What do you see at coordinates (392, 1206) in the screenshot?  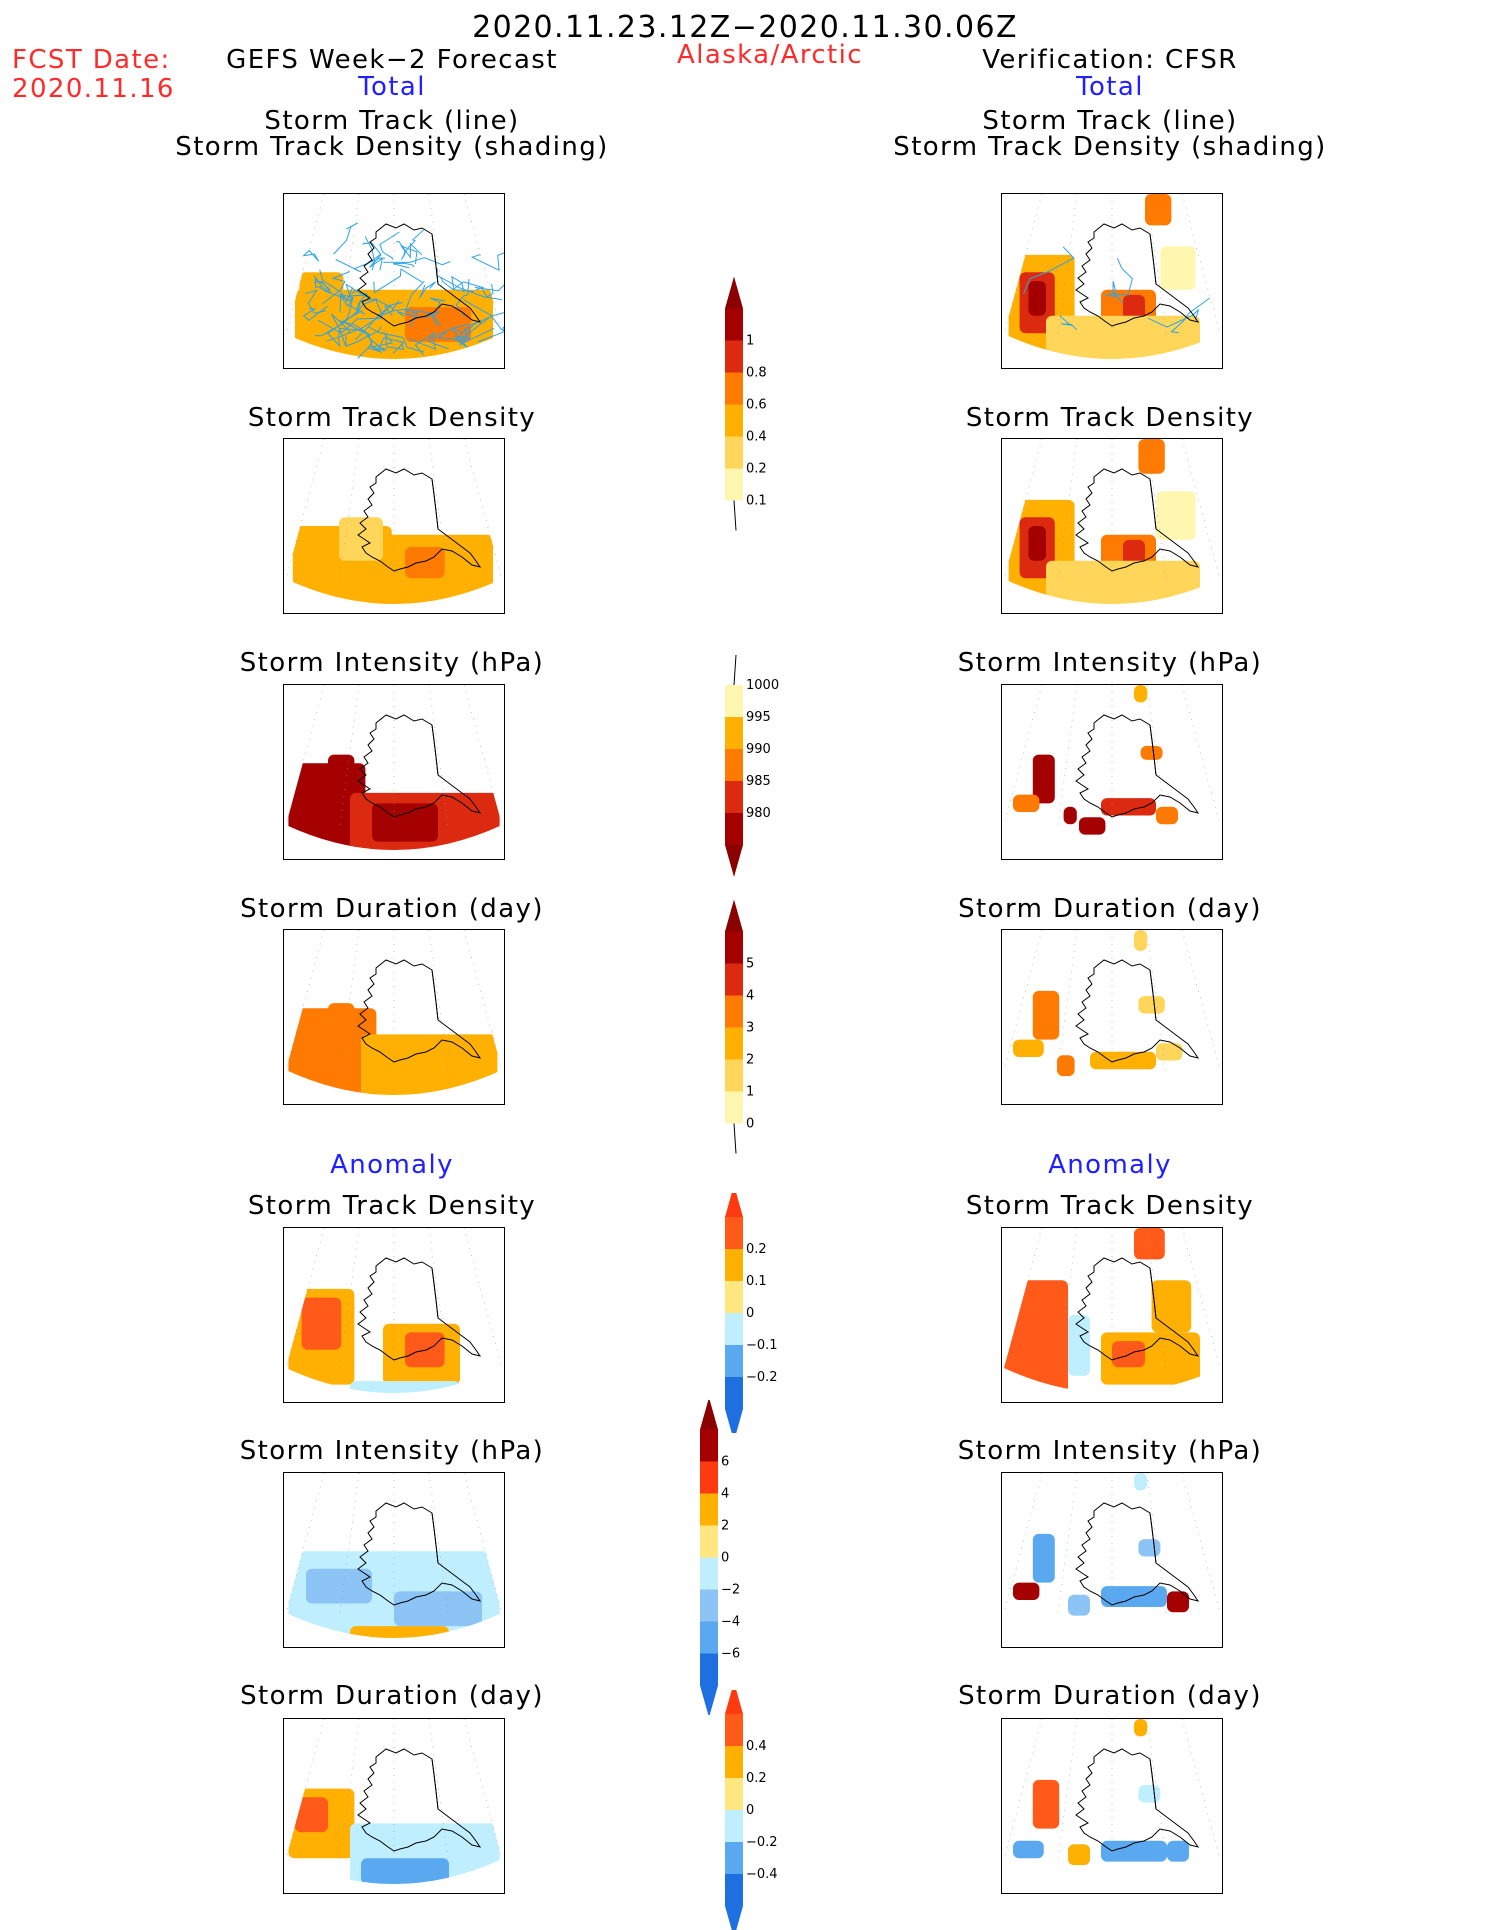 I see `forecast-anomaly-density-title: Storm Track Density` at bounding box center [392, 1206].